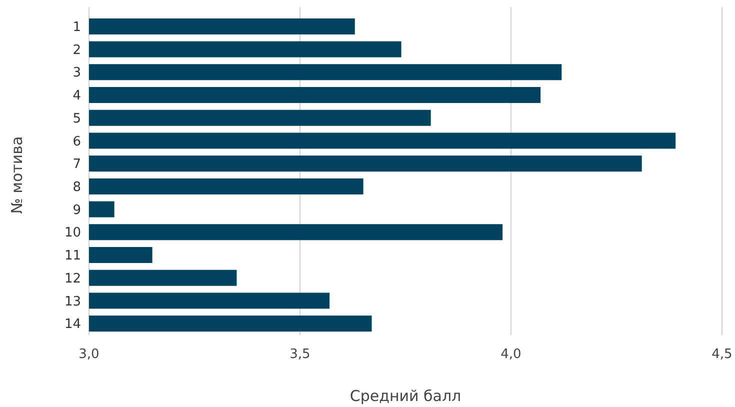 The image size is (735, 407). I want to click on y-tick-label: 6, so click(76, 142).